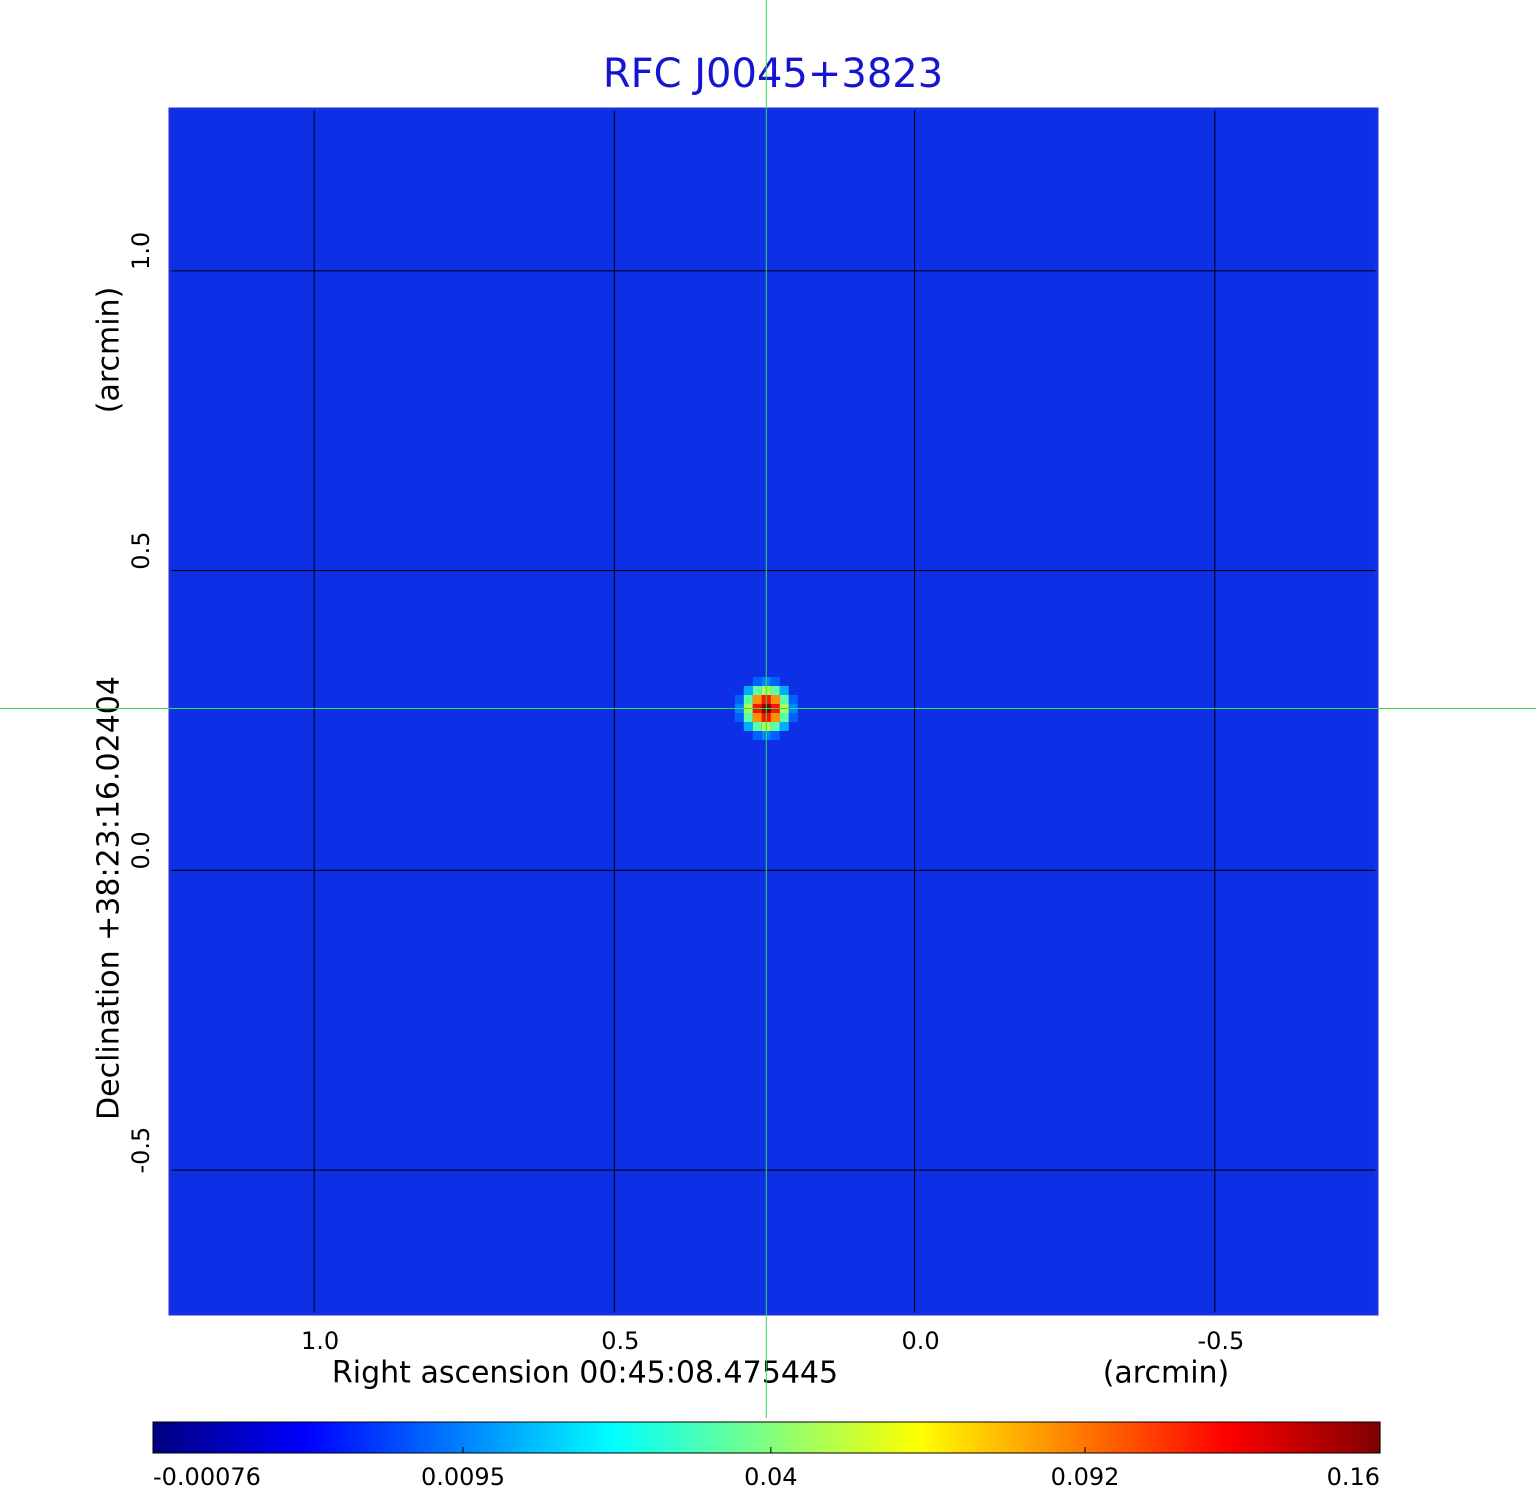 The width and height of the screenshot is (1536, 1511). Describe the element at coordinates (921, 1341) in the screenshot. I see `x-tick-label: 0.0` at that location.